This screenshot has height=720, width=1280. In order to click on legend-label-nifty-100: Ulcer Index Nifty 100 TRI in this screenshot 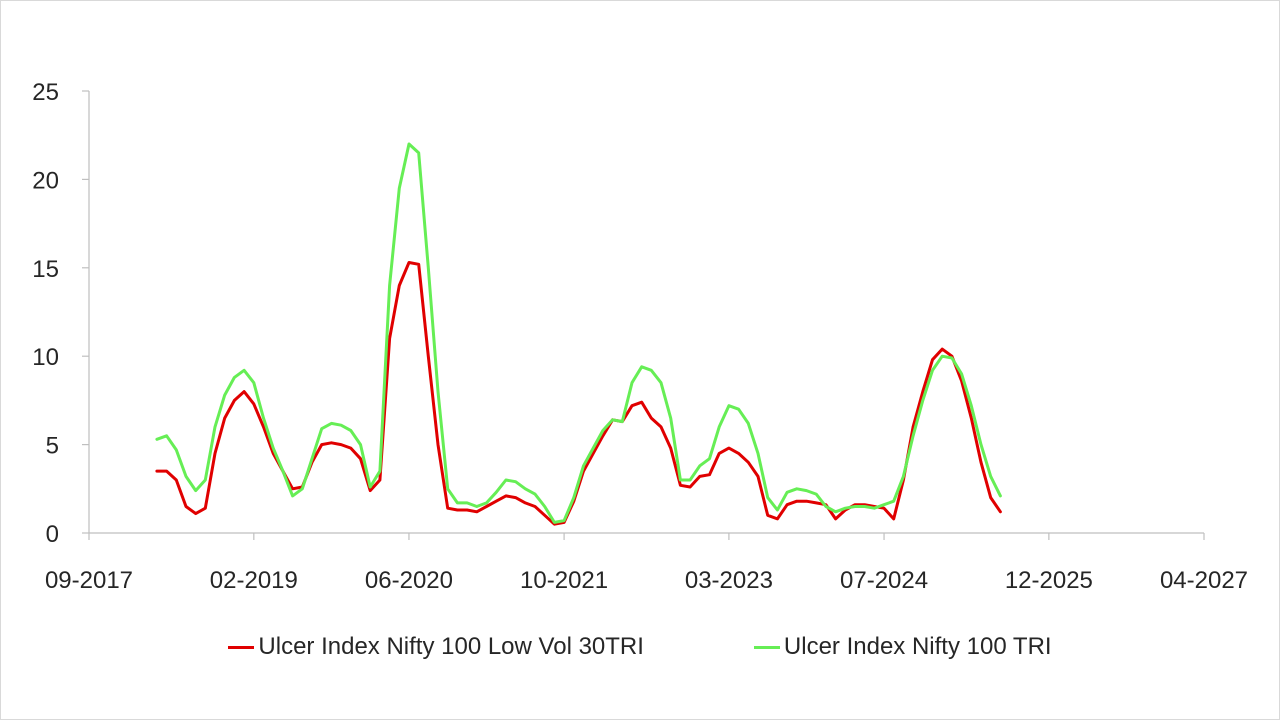, I will do `click(917, 646)`.